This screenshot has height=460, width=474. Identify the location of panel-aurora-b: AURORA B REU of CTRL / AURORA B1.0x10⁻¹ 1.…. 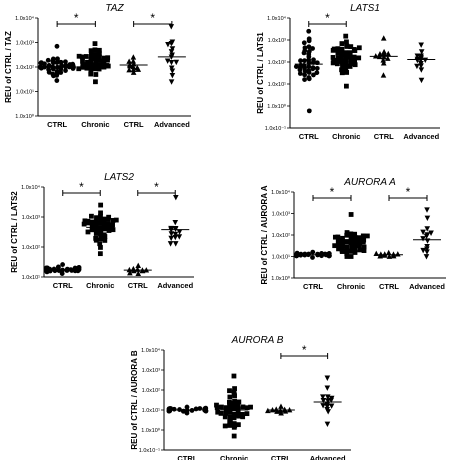
(240, 397).